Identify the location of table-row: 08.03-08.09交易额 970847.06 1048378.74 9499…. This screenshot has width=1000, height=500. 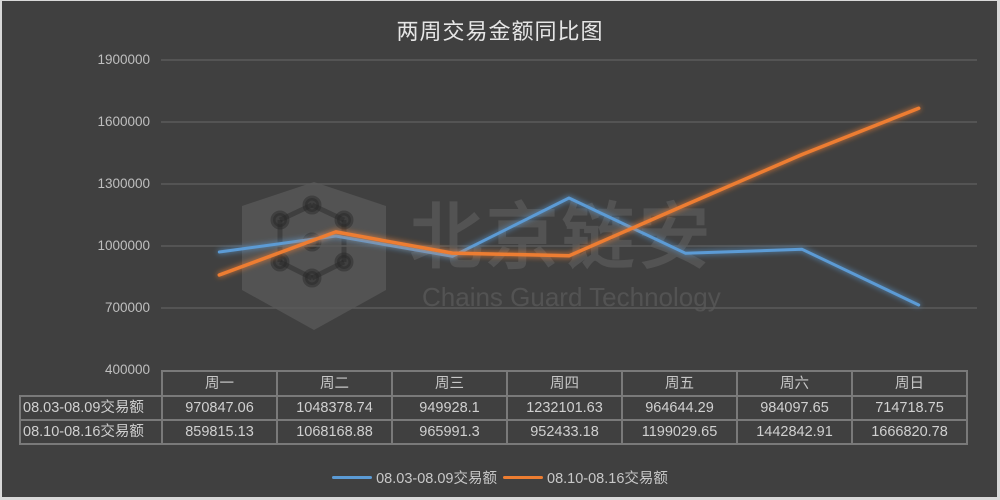
(493, 408).